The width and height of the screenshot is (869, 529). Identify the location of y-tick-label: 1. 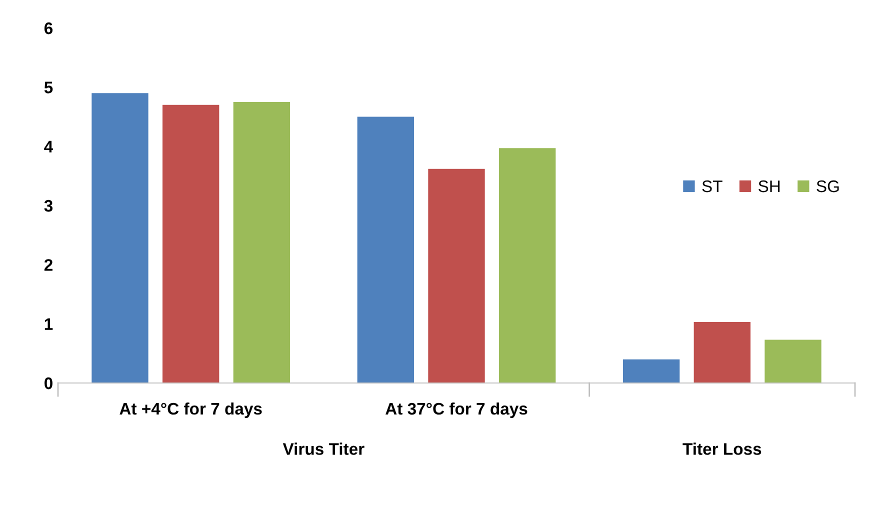
(48, 324).